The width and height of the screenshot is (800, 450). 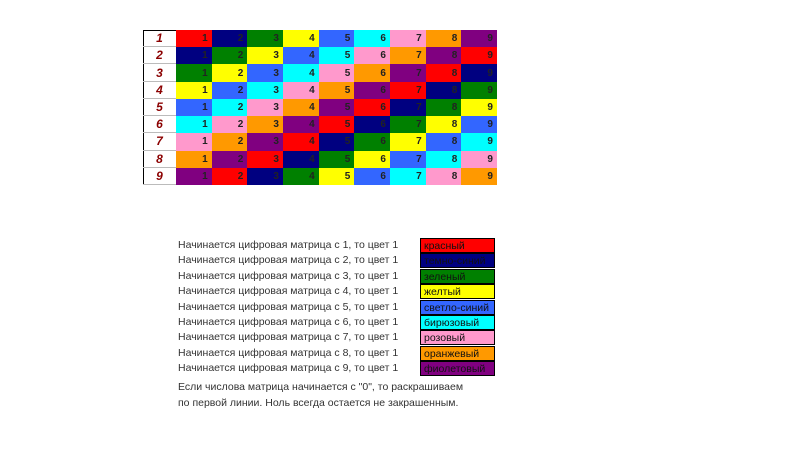 What do you see at coordinates (457, 369) in the screenshot?
I see `legend-color: фиолетовый` at bounding box center [457, 369].